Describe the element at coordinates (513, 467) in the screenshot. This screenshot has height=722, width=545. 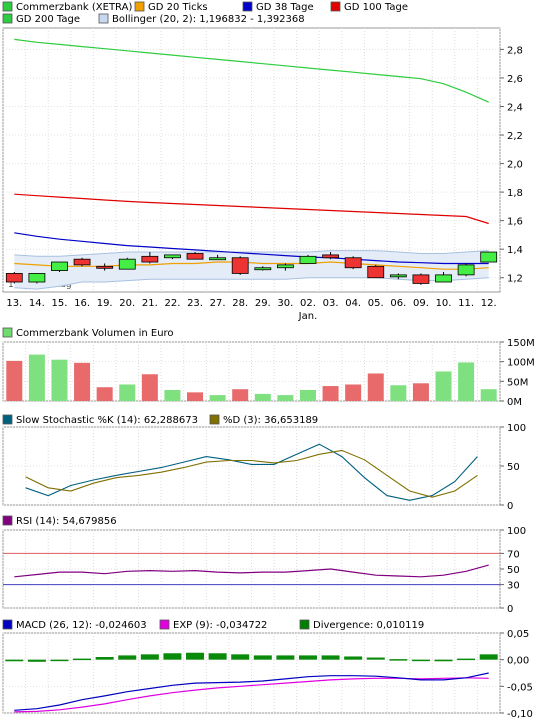
I see `stochastic-y-tick-label: 50` at that location.